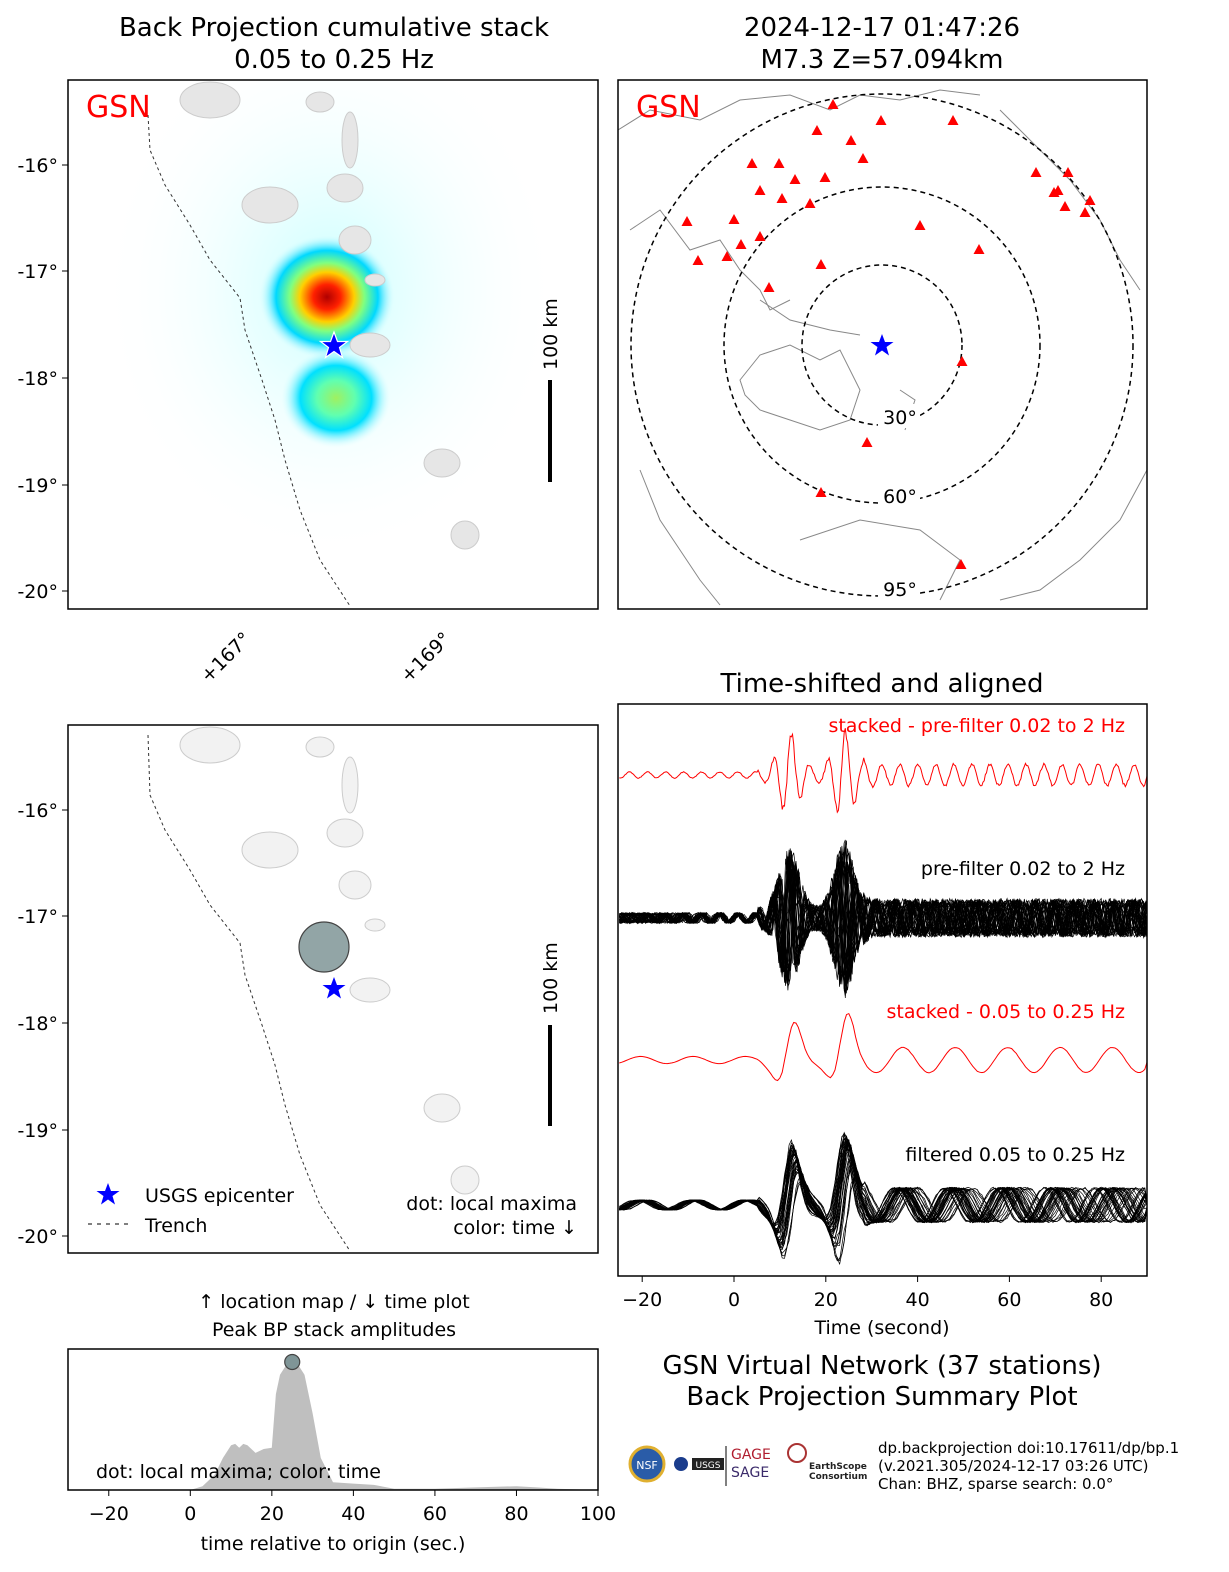  What do you see at coordinates (37, 486) in the screenshot?
I see `lat-tick: -19°` at bounding box center [37, 486].